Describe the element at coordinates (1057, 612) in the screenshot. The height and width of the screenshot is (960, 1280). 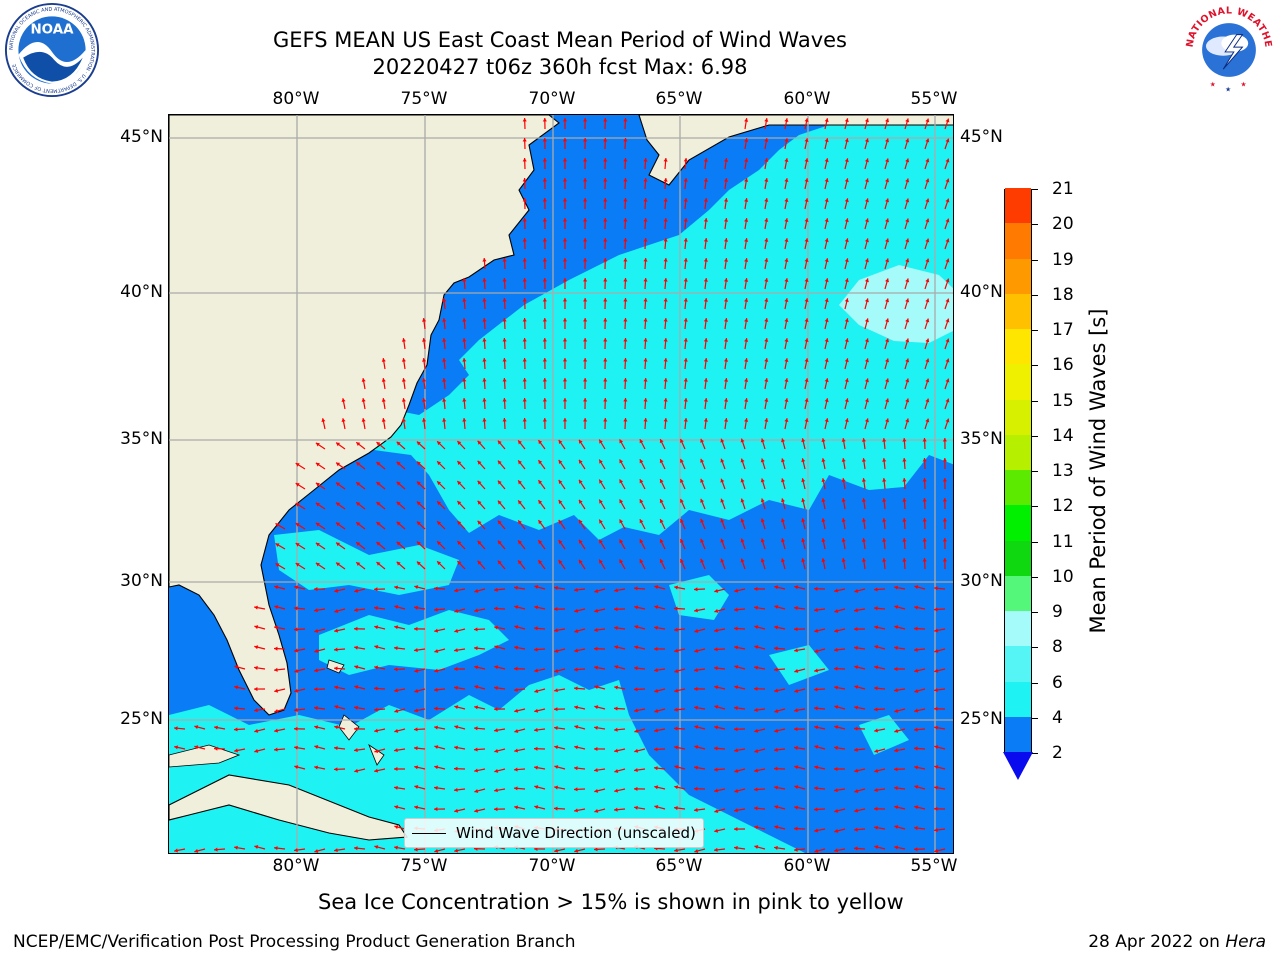
I see `colorbar-tick-label: 9` at that location.